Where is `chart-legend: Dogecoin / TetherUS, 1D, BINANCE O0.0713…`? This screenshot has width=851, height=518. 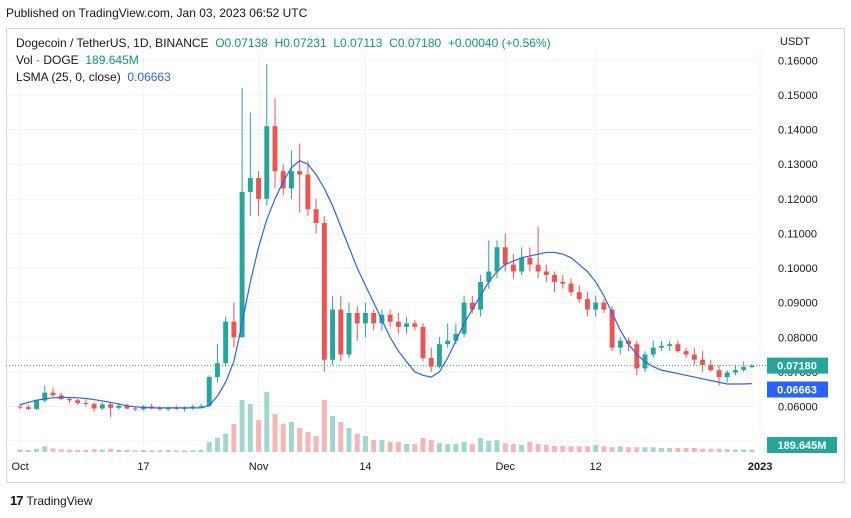 chart-legend: Dogecoin / TetherUS, 1D, BINANCE O0.0713… is located at coordinates (283, 60).